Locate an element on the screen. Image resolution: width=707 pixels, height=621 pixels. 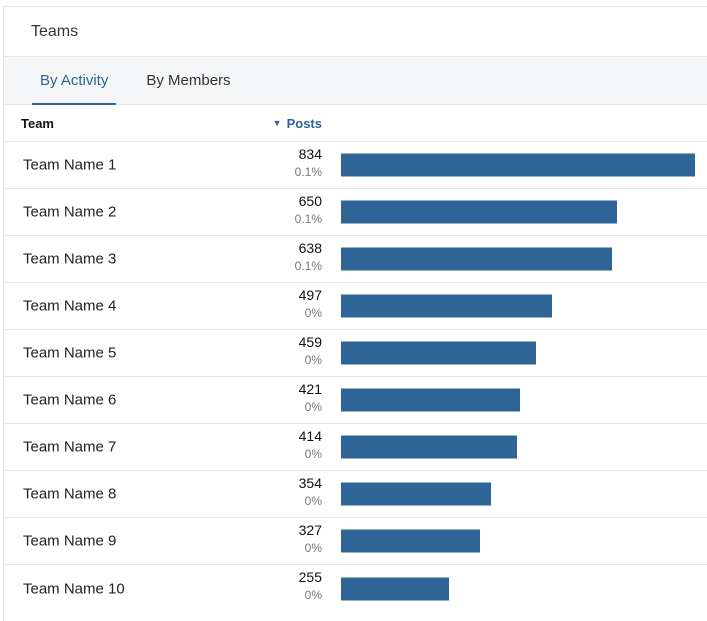
column-header-team: Team is located at coordinates (37, 123).